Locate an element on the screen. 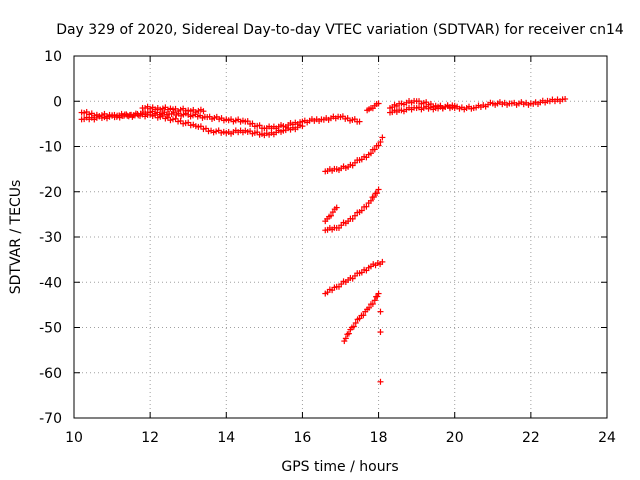 The height and width of the screenshot is (480, 640). y-tick-label: -20 is located at coordinates (50, 193).